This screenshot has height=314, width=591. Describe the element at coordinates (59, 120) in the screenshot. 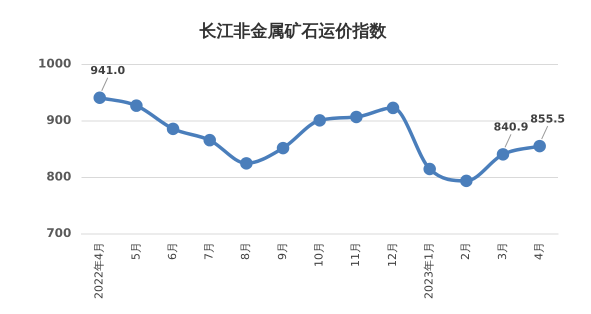

I see `y-tick-label: 900` at that location.